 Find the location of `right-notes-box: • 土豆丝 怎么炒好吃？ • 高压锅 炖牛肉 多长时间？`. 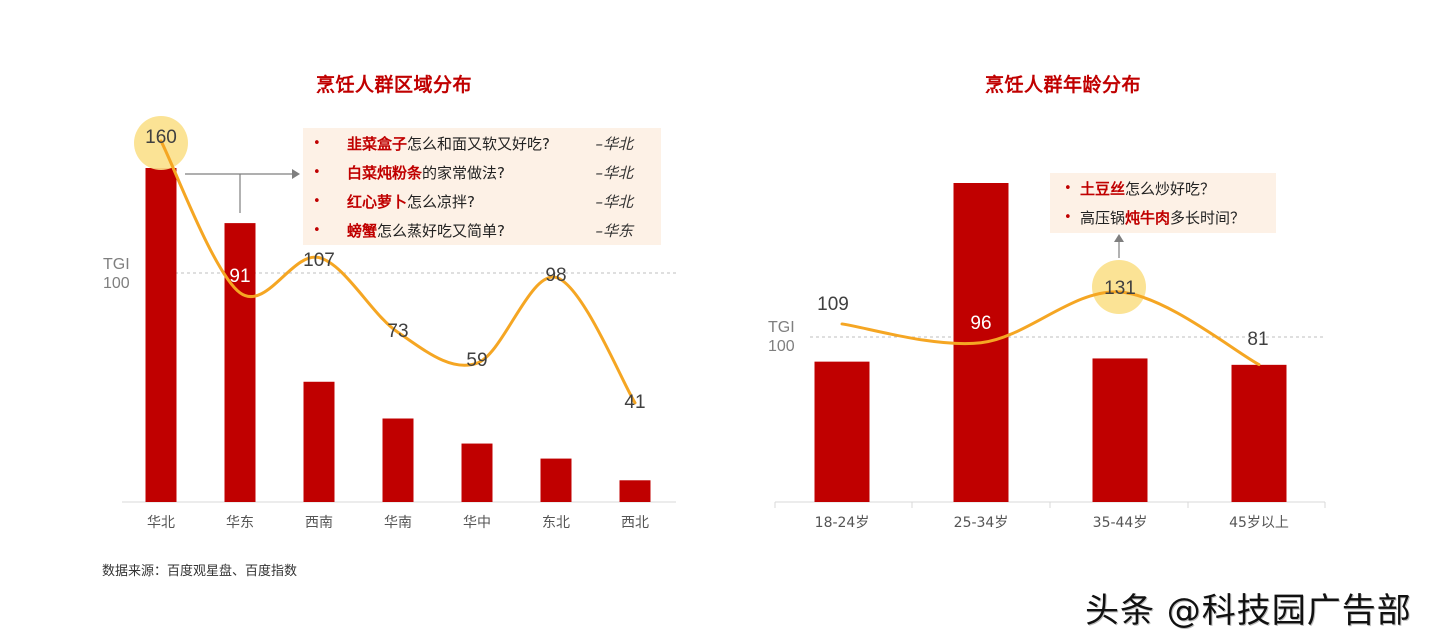

right-notes-box: • 土豆丝 怎么炒好吃？ • 高压锅 炖牛肉 多长时间？ is located at coordinates (1163, 203).